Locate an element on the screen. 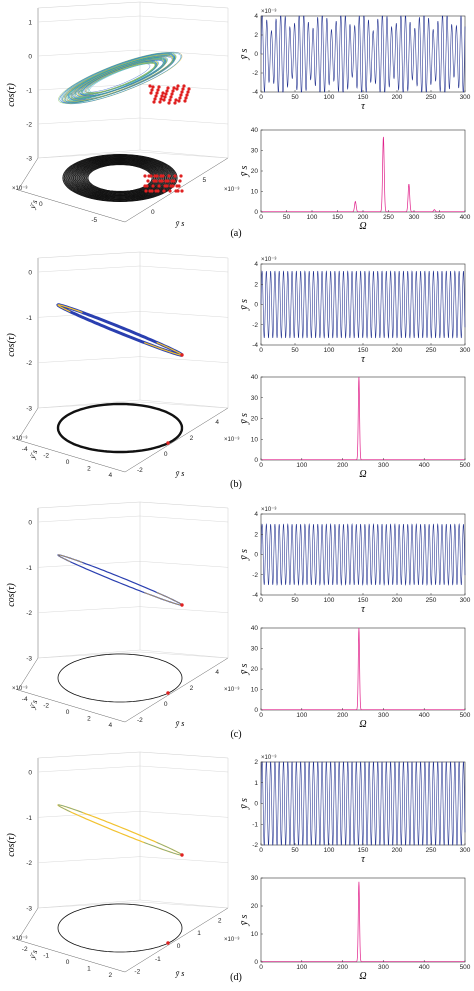 This screenshot has width=474, height=991. x-axis-label: Ω is located at coordinates (362, 976).